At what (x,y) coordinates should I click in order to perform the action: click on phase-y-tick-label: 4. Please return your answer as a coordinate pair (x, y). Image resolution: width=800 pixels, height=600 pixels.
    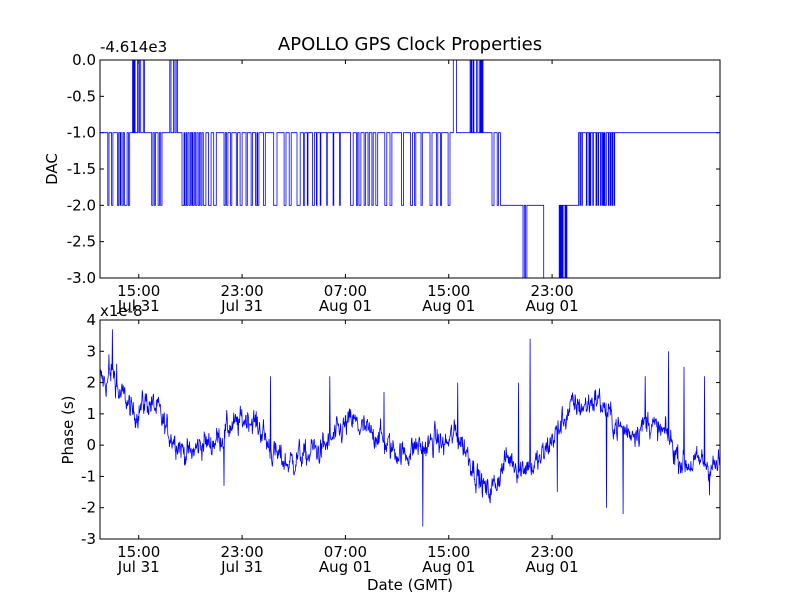
    Looking at the image, I should click on (91, 320).